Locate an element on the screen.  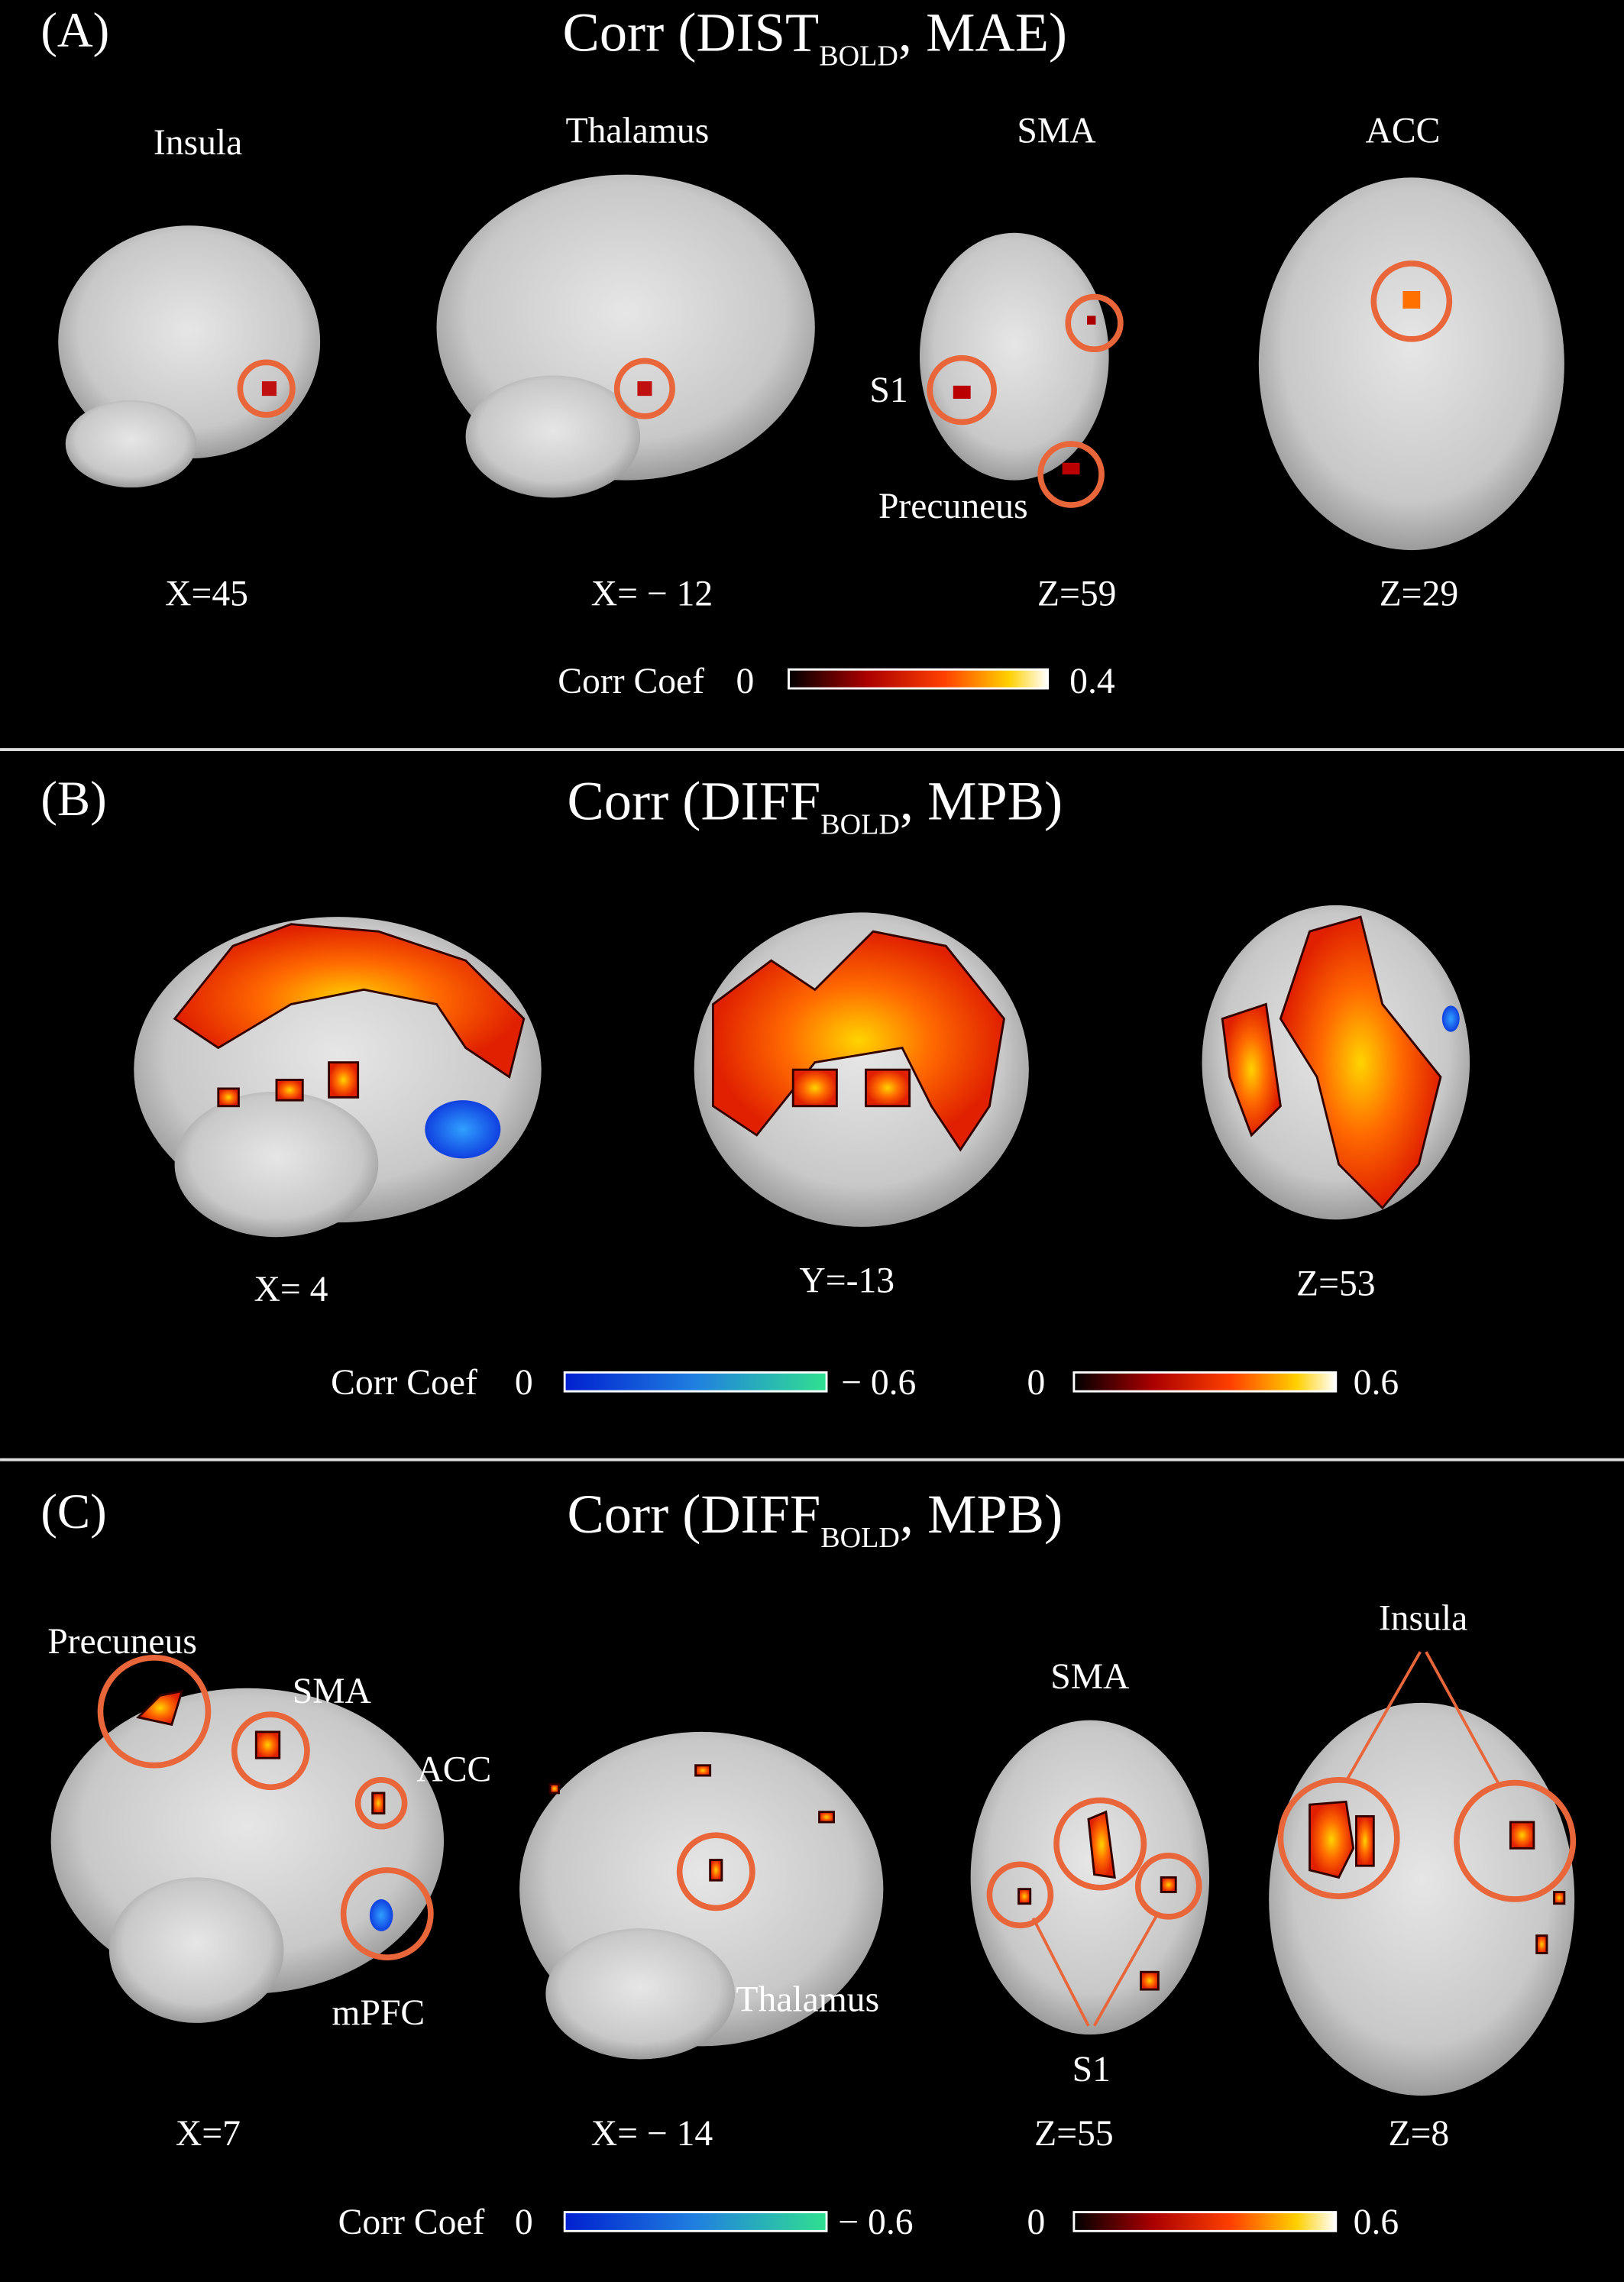
region-label: ACC is located at coordinates (1402, 131).